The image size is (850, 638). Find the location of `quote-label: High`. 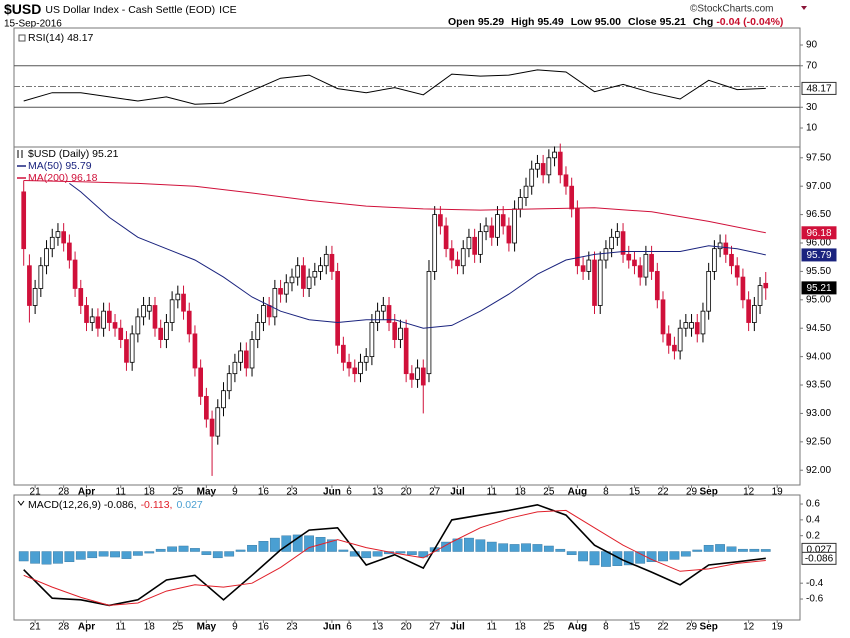

quote-label: High is located at coordinates (522, 22).